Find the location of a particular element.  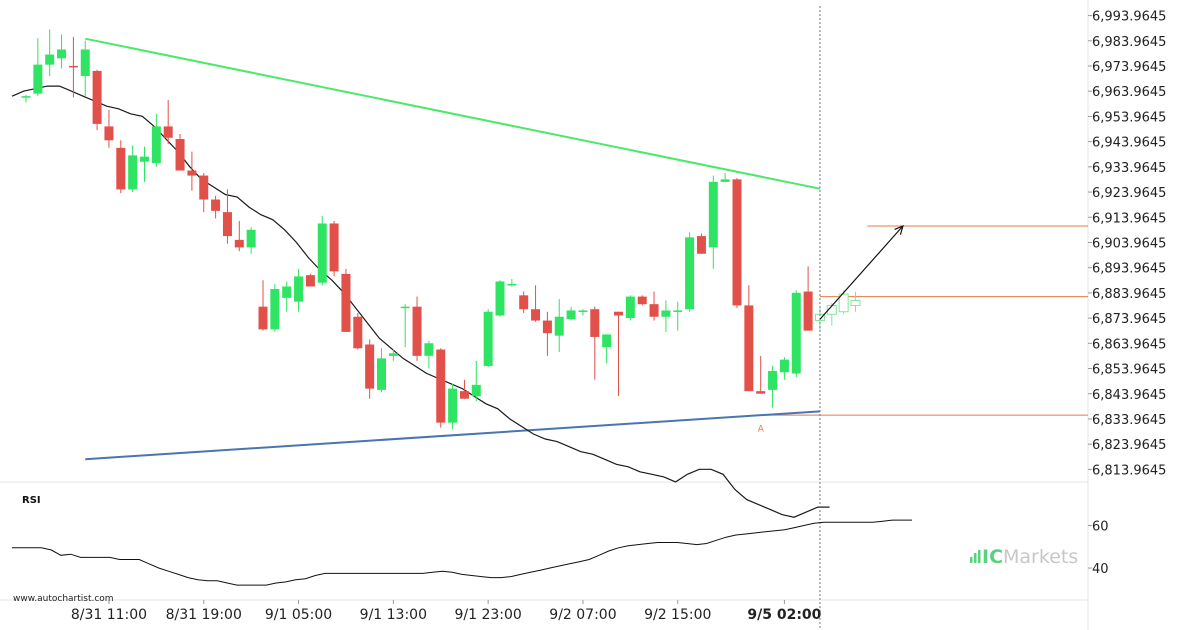

price-tick-label: 6,813.9645 is located at coordinates (1129, 470).